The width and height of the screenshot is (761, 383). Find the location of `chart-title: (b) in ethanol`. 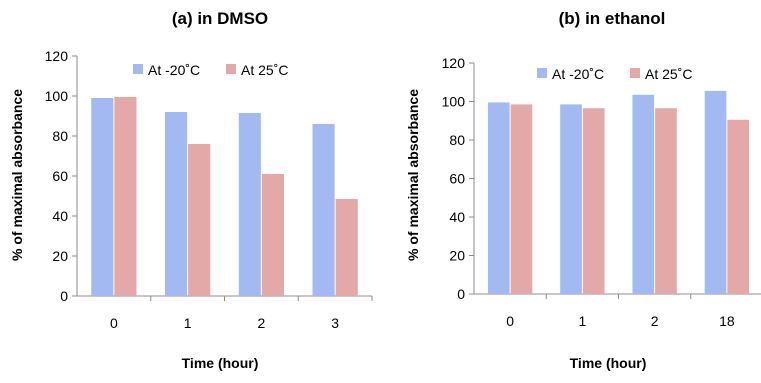

chart-title: (b) in ethanol is located at coordinates (612, 18).